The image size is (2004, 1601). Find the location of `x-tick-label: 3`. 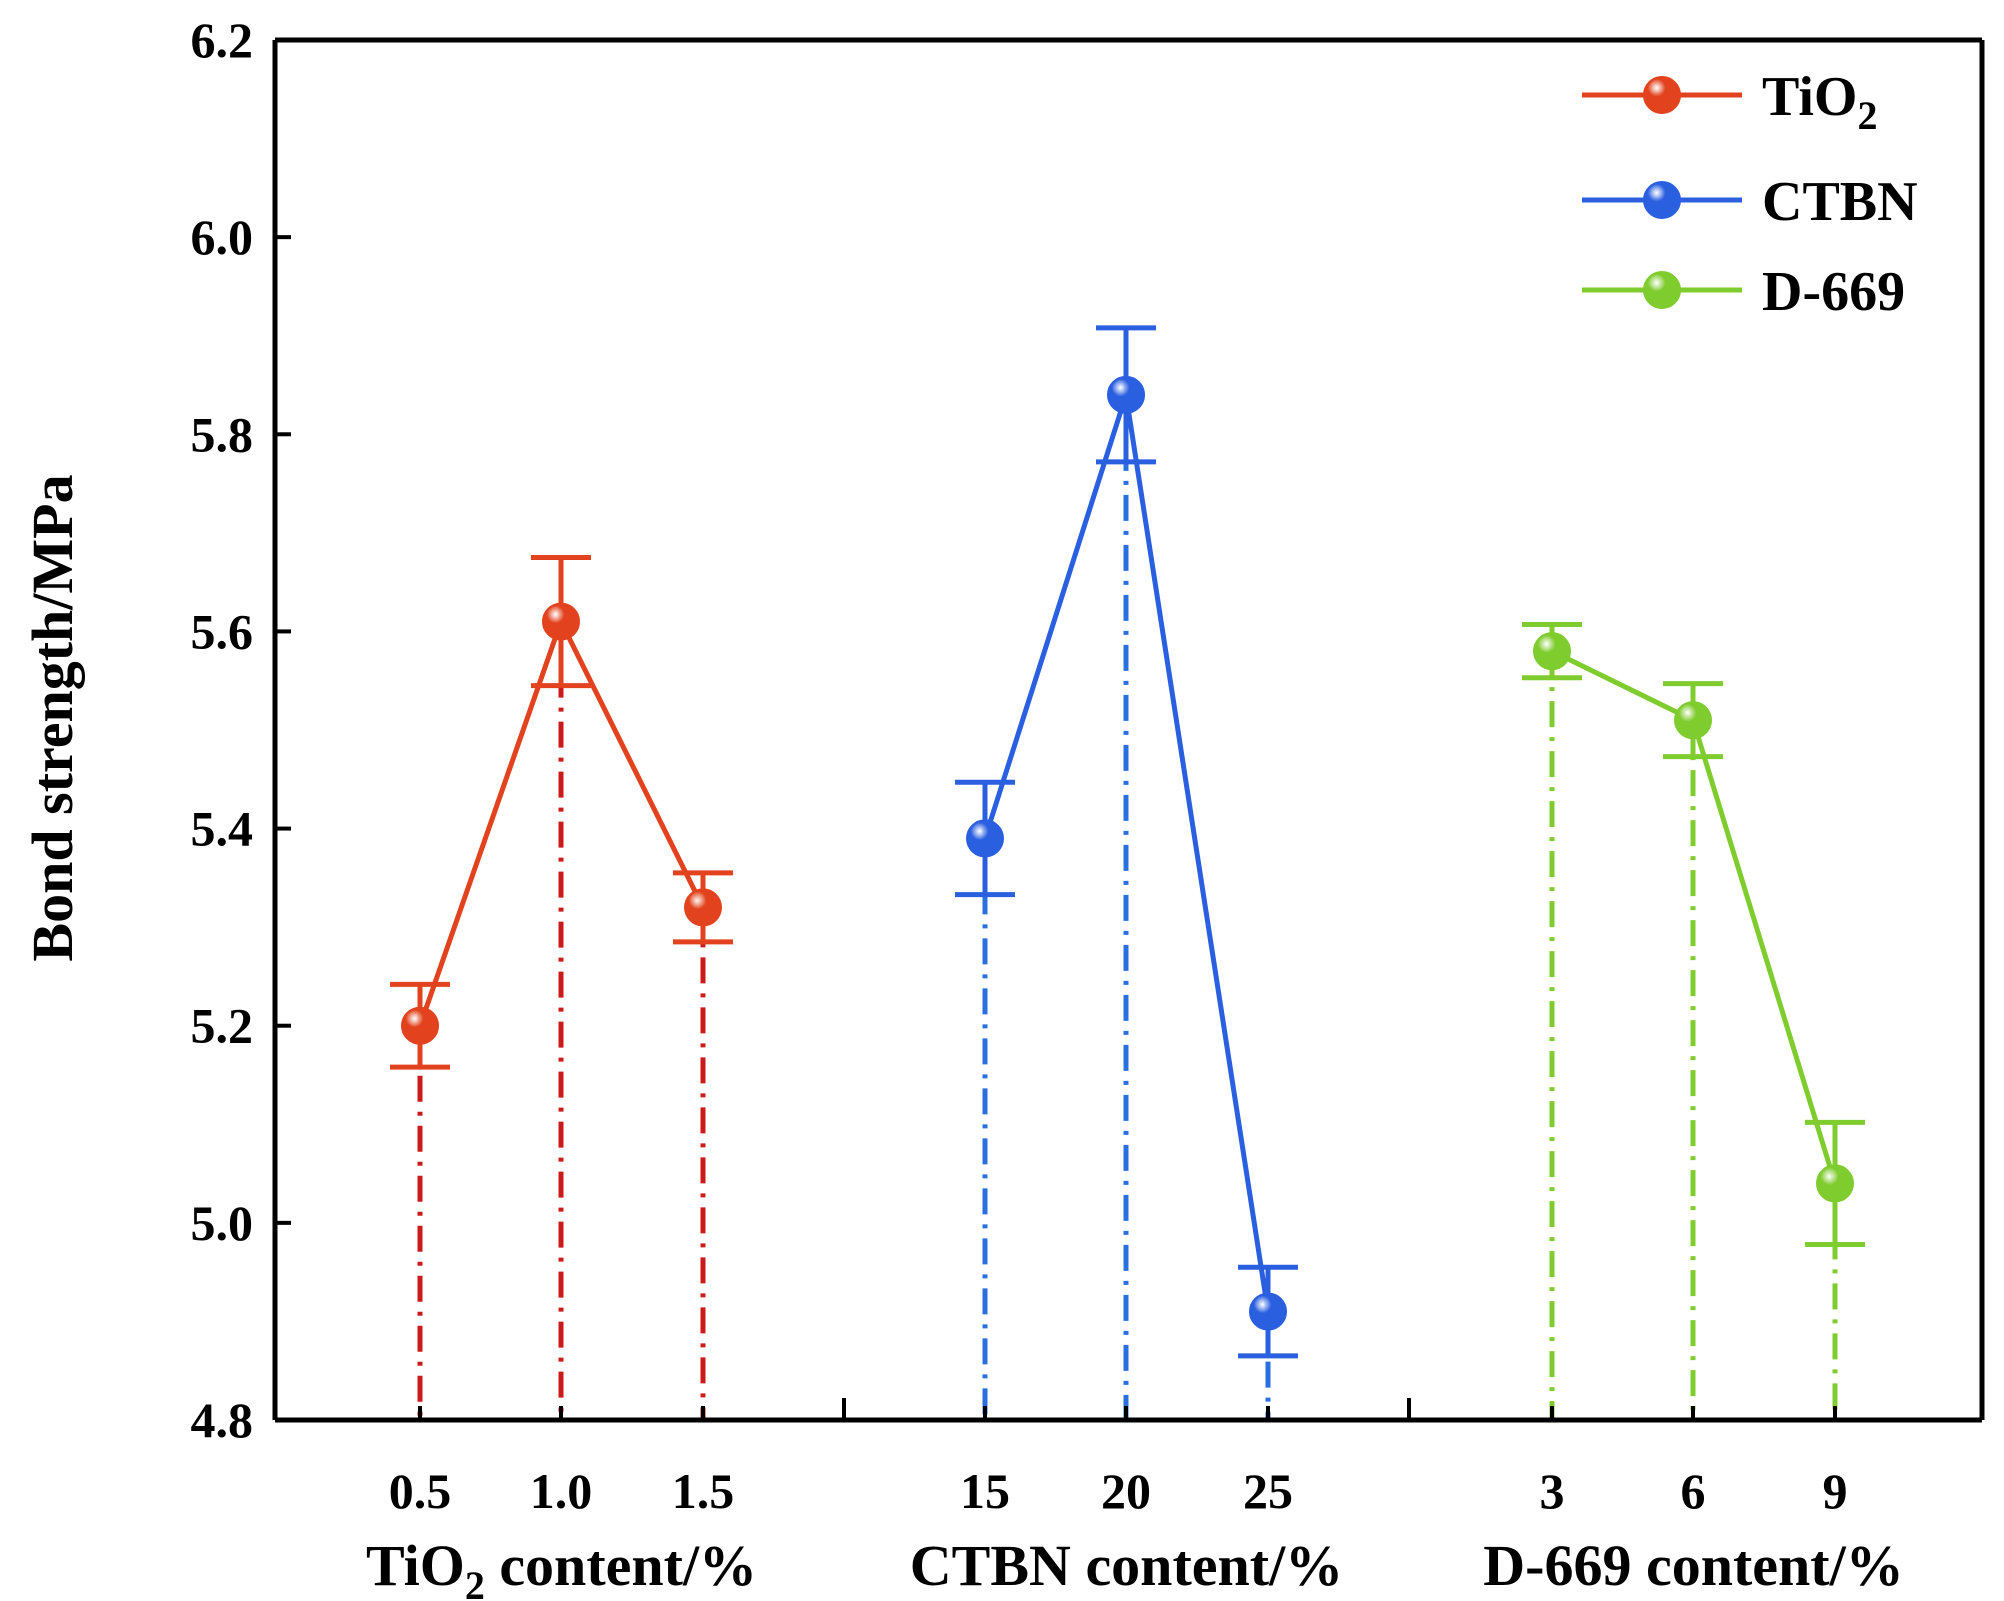

x-tick-label: 3 is located at coordinates (1552, 1491).